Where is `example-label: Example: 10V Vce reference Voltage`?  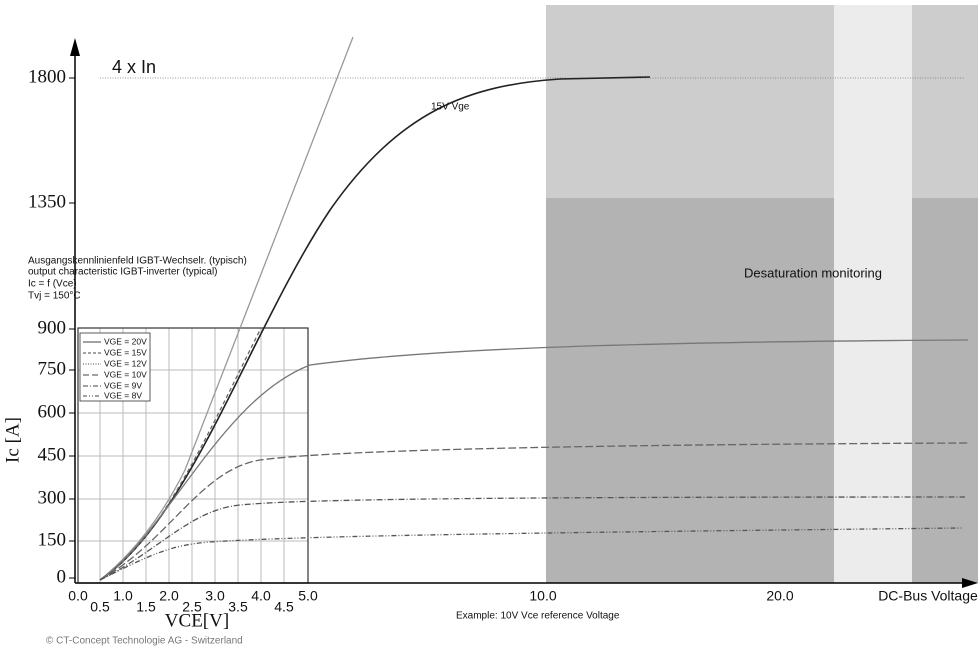
example-label: Example: 10V Vce reference Voltage is located at coordinates (538, 616).